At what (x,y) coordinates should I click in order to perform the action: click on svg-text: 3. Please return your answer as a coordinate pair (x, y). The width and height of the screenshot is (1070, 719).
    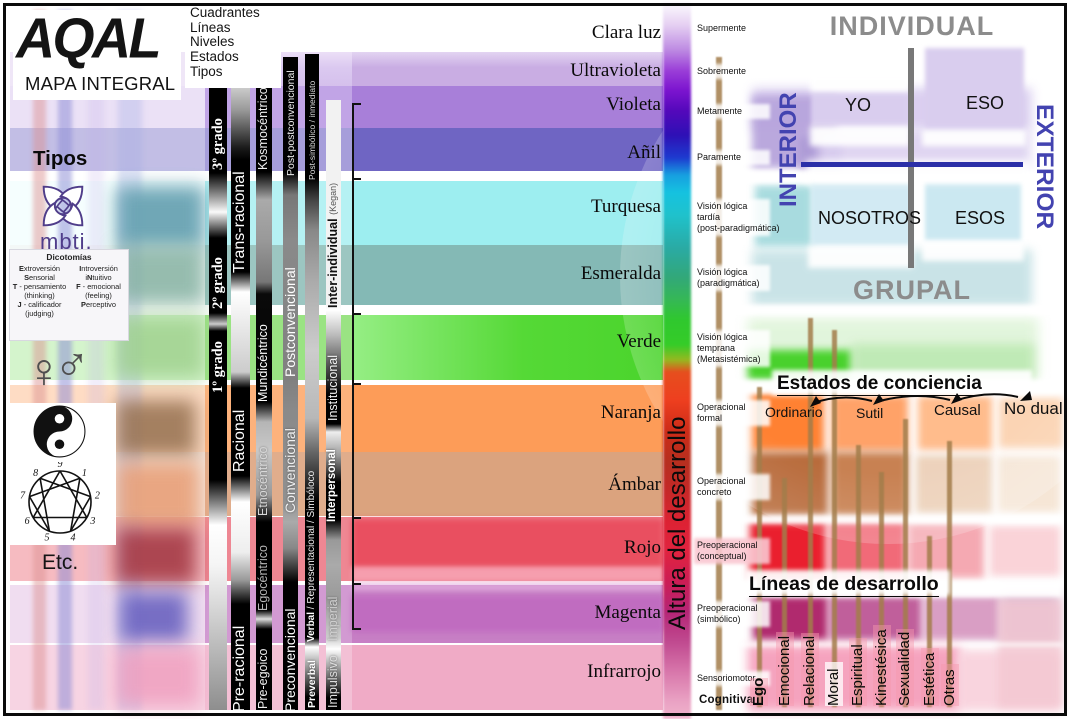
    Looking at the image, I should click on (92, 521).